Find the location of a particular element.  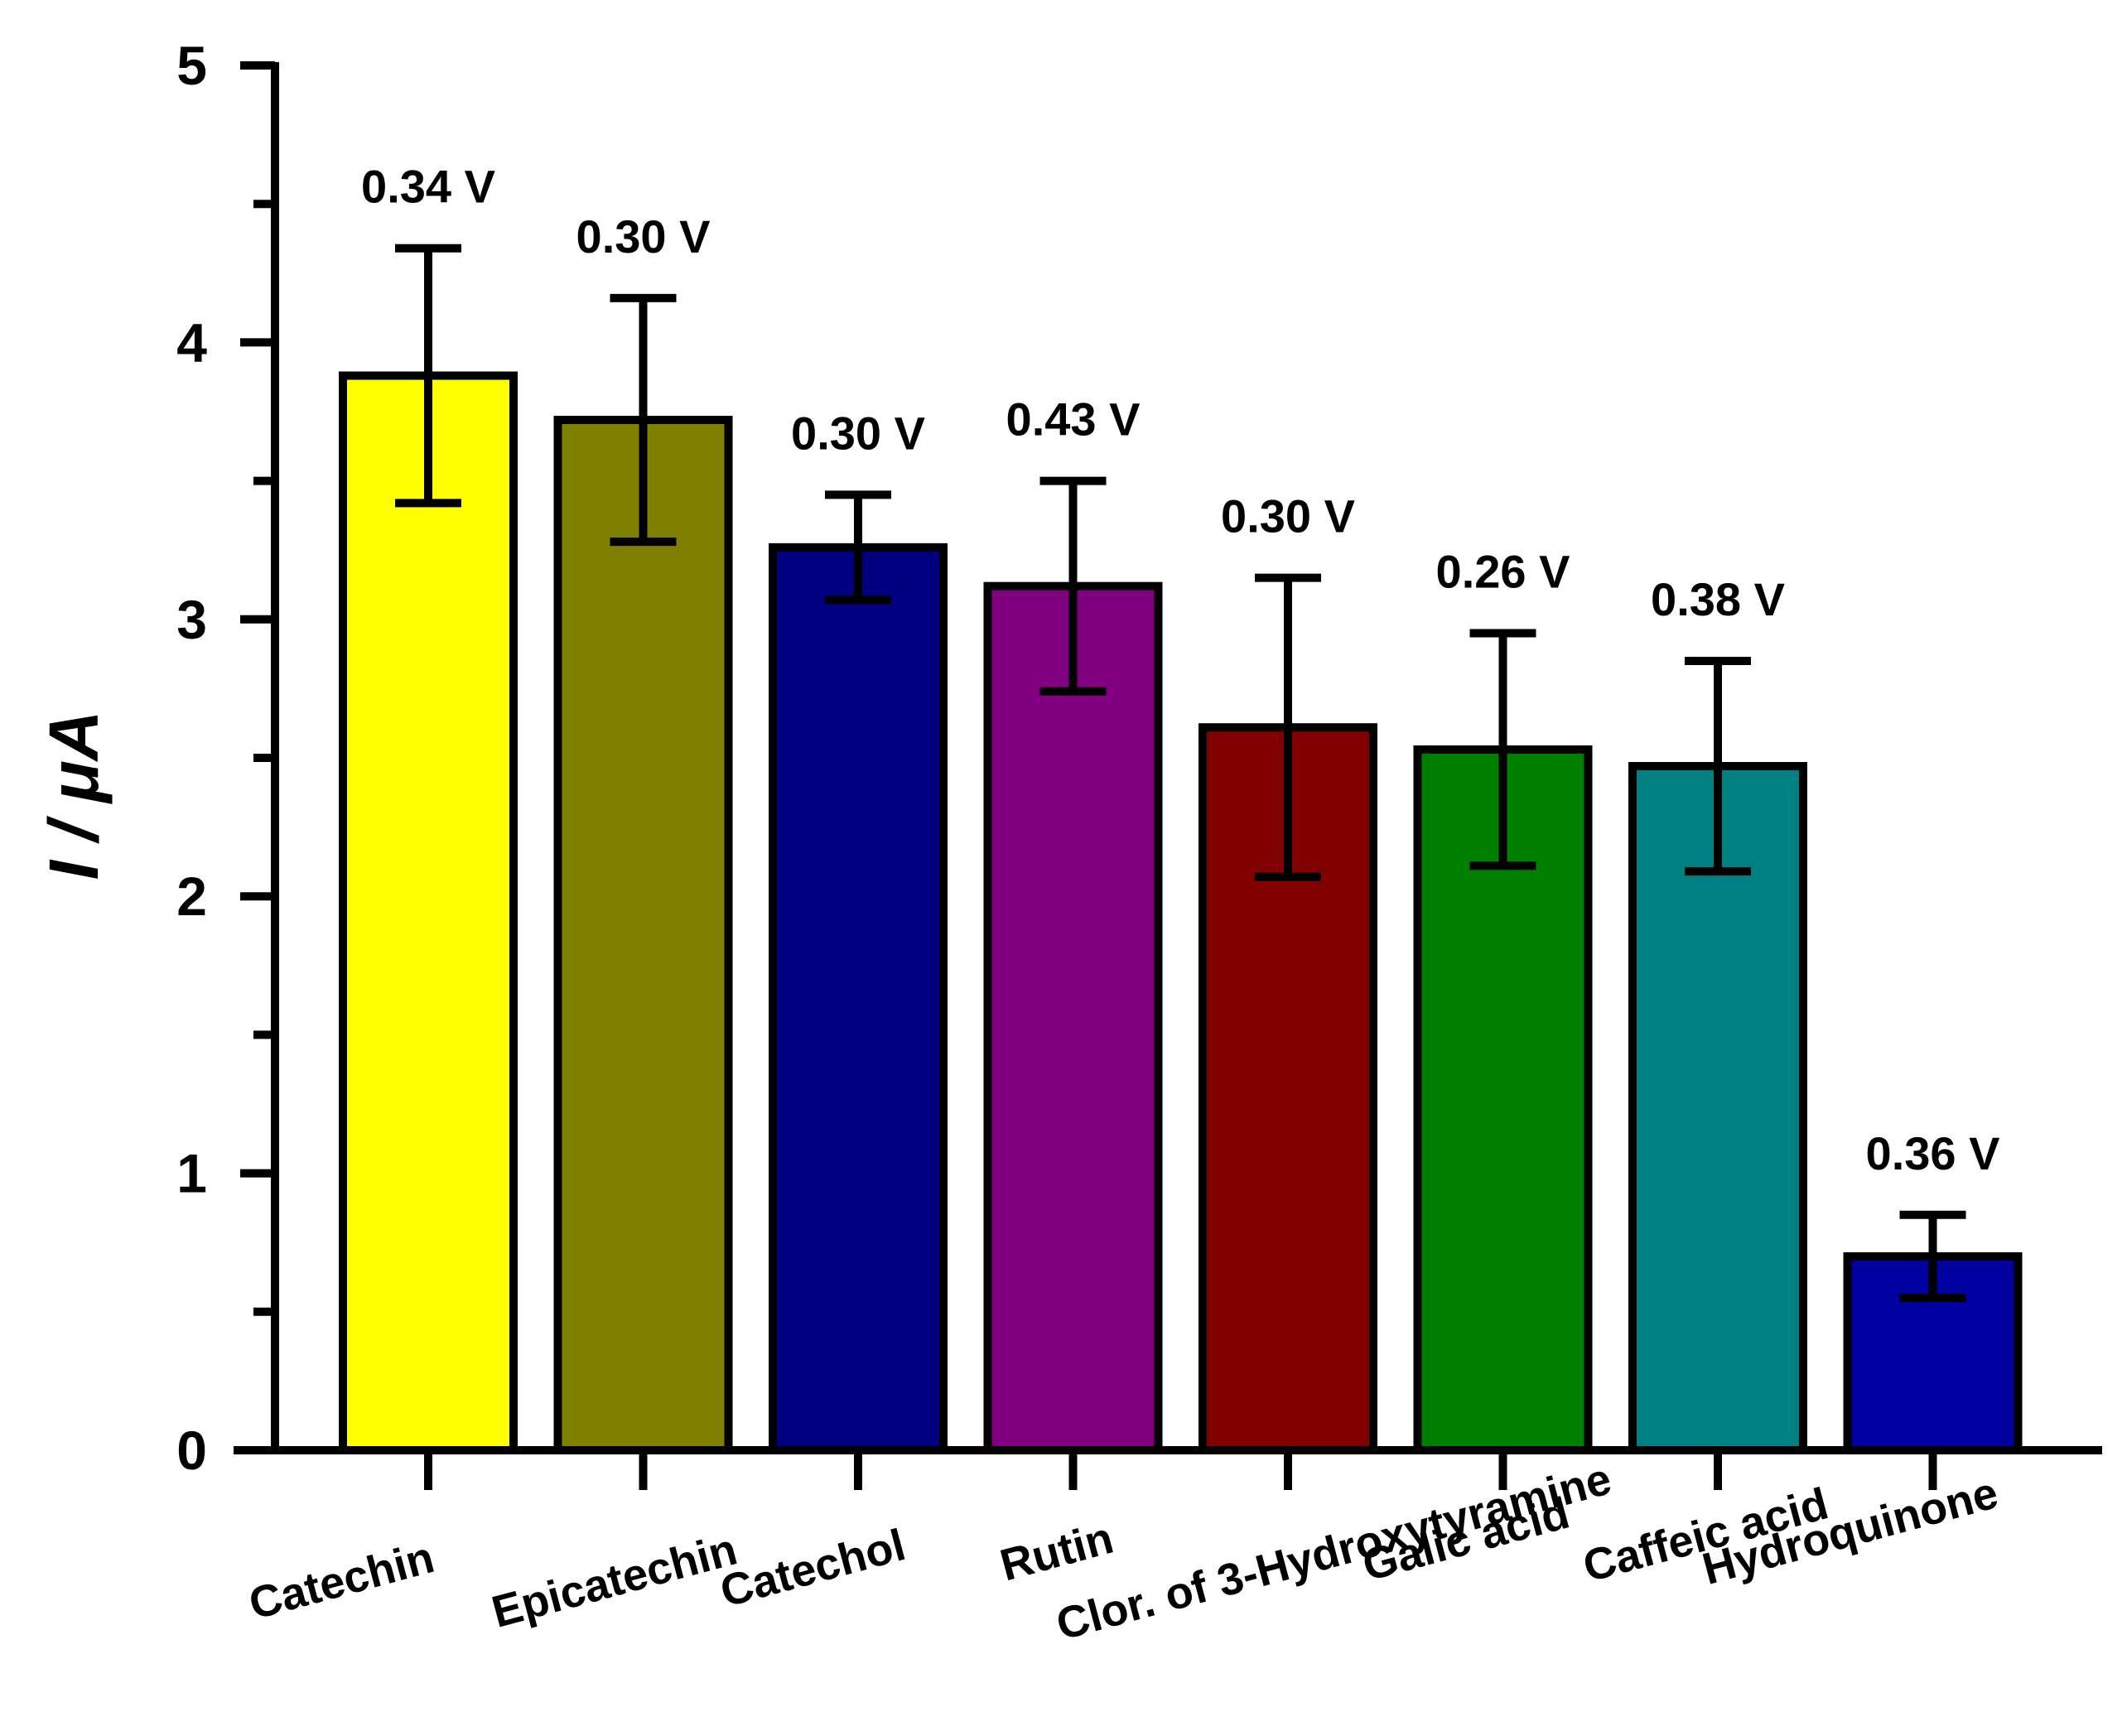

bar-annotation: 0.38 V is located at coordinates (1718, 599).